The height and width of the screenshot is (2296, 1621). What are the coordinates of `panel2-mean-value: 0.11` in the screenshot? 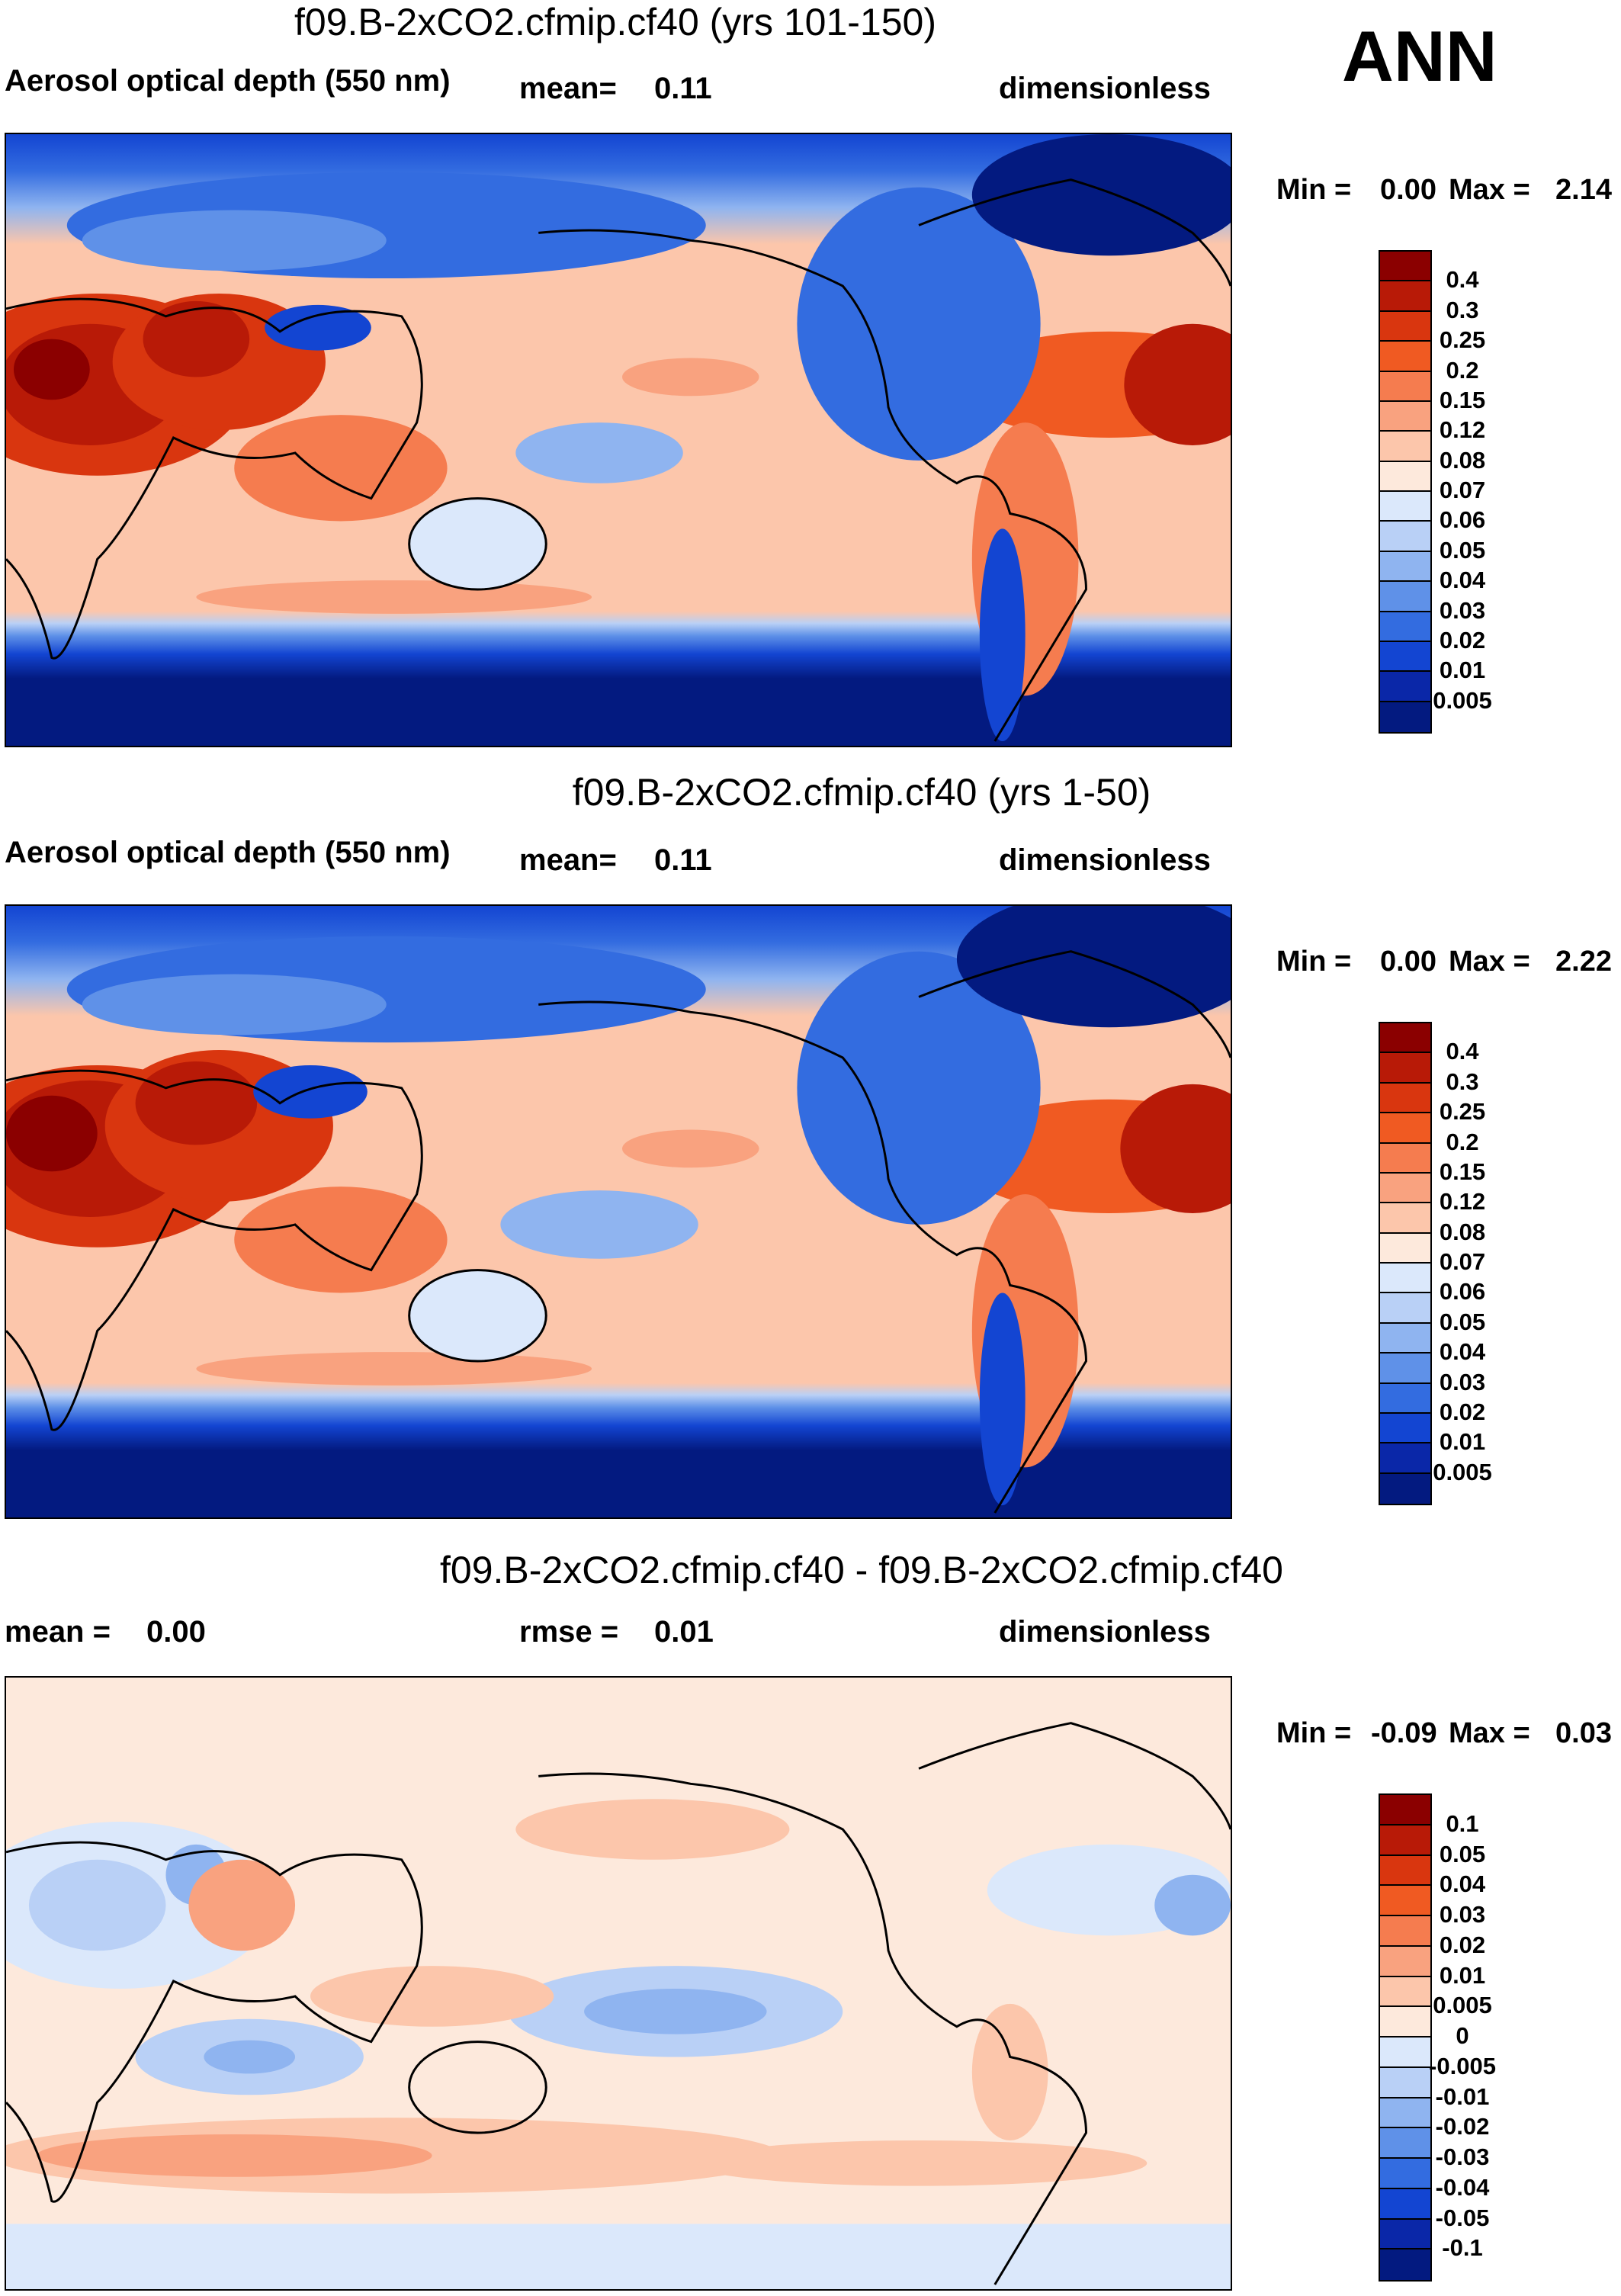 It's located at (683, 860).